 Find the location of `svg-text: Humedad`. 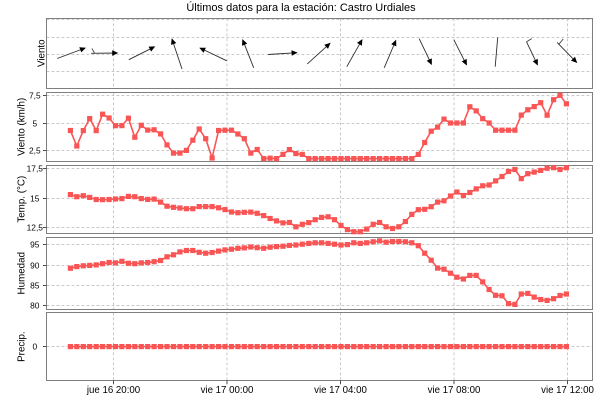

svg-text: Humedad is located at coordinates (21, 273).